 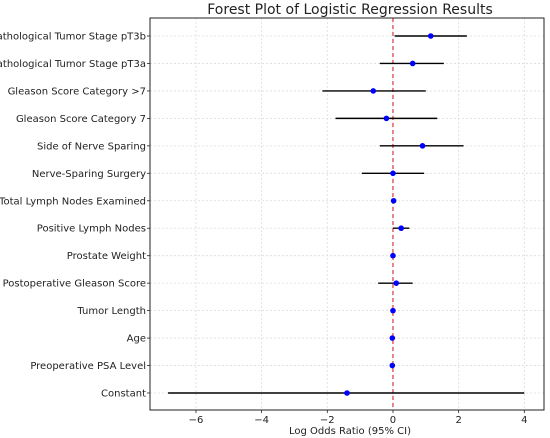 I want to click on y-tick-label: Tumor Length, so click(x=111, y=311).